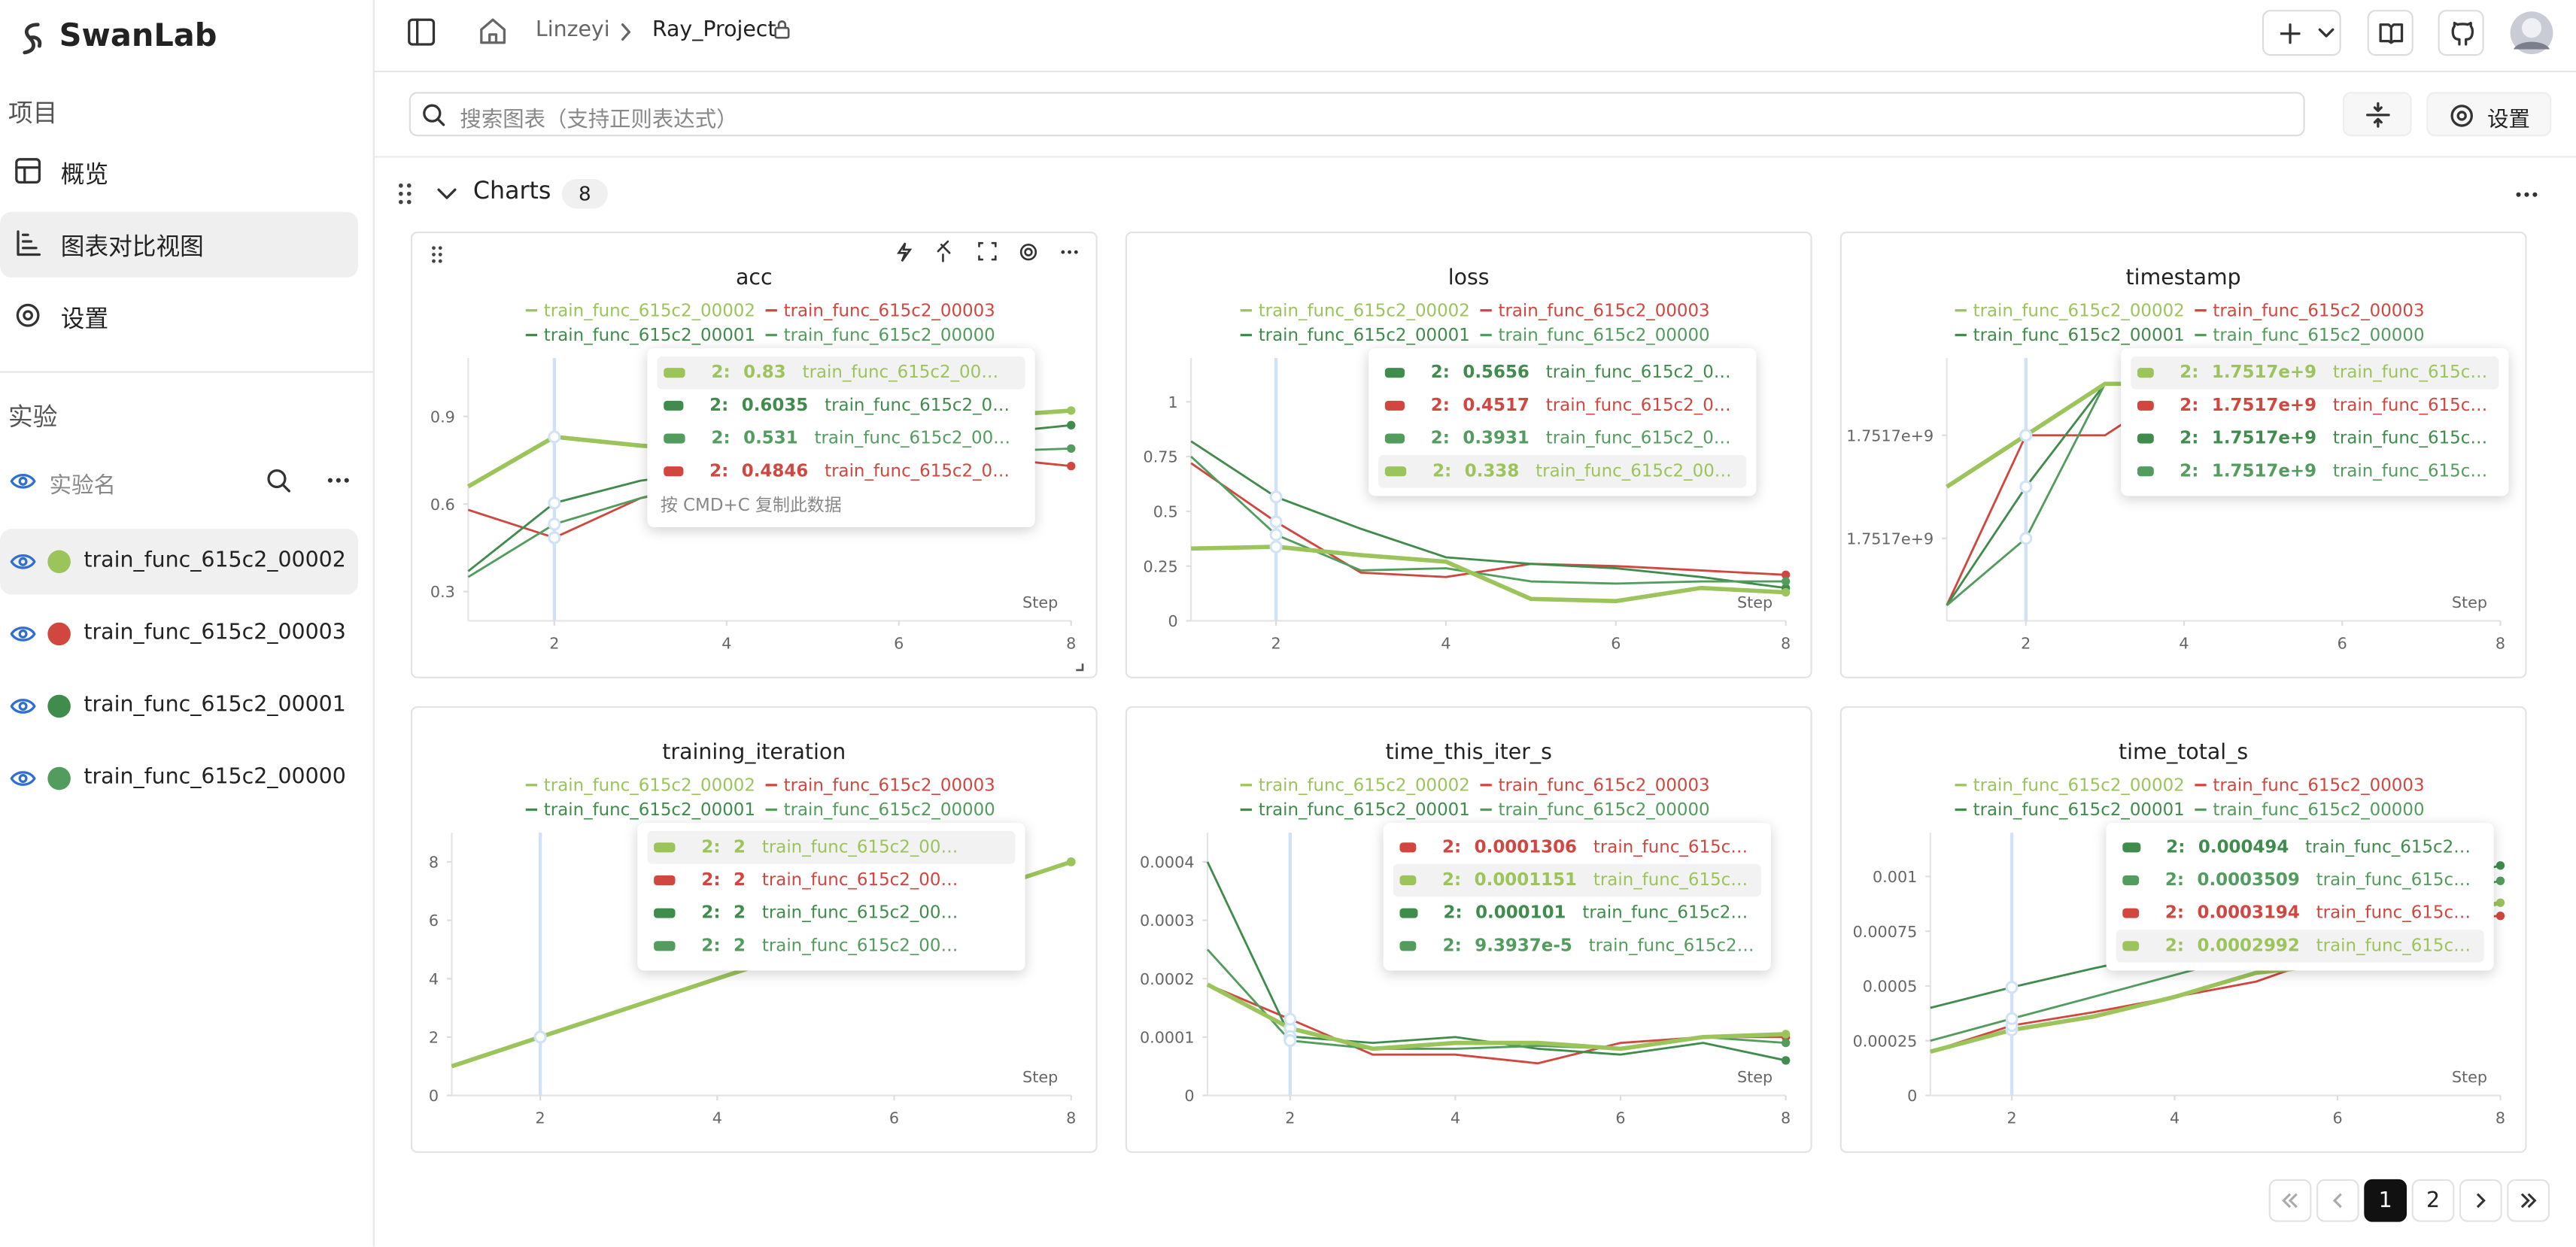 This screenshot has height=1247, width=2576. What do you see at coordinates (649, 785) in the screenshot?
I see `legend-label: train_func_615c2_00002` at bounding box center [649, 785].